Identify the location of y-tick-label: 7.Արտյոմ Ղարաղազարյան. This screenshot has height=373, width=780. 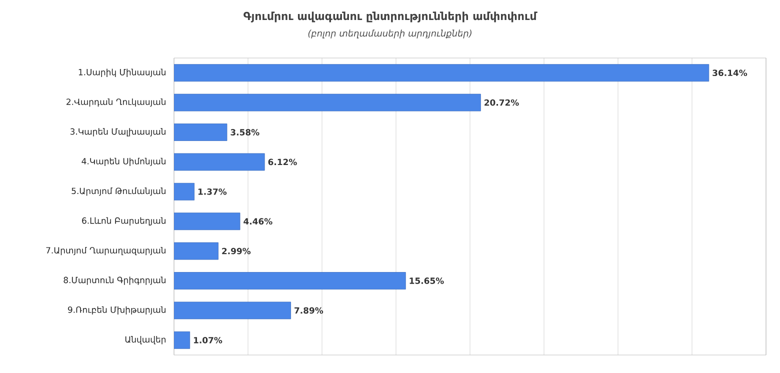
(106, 251).